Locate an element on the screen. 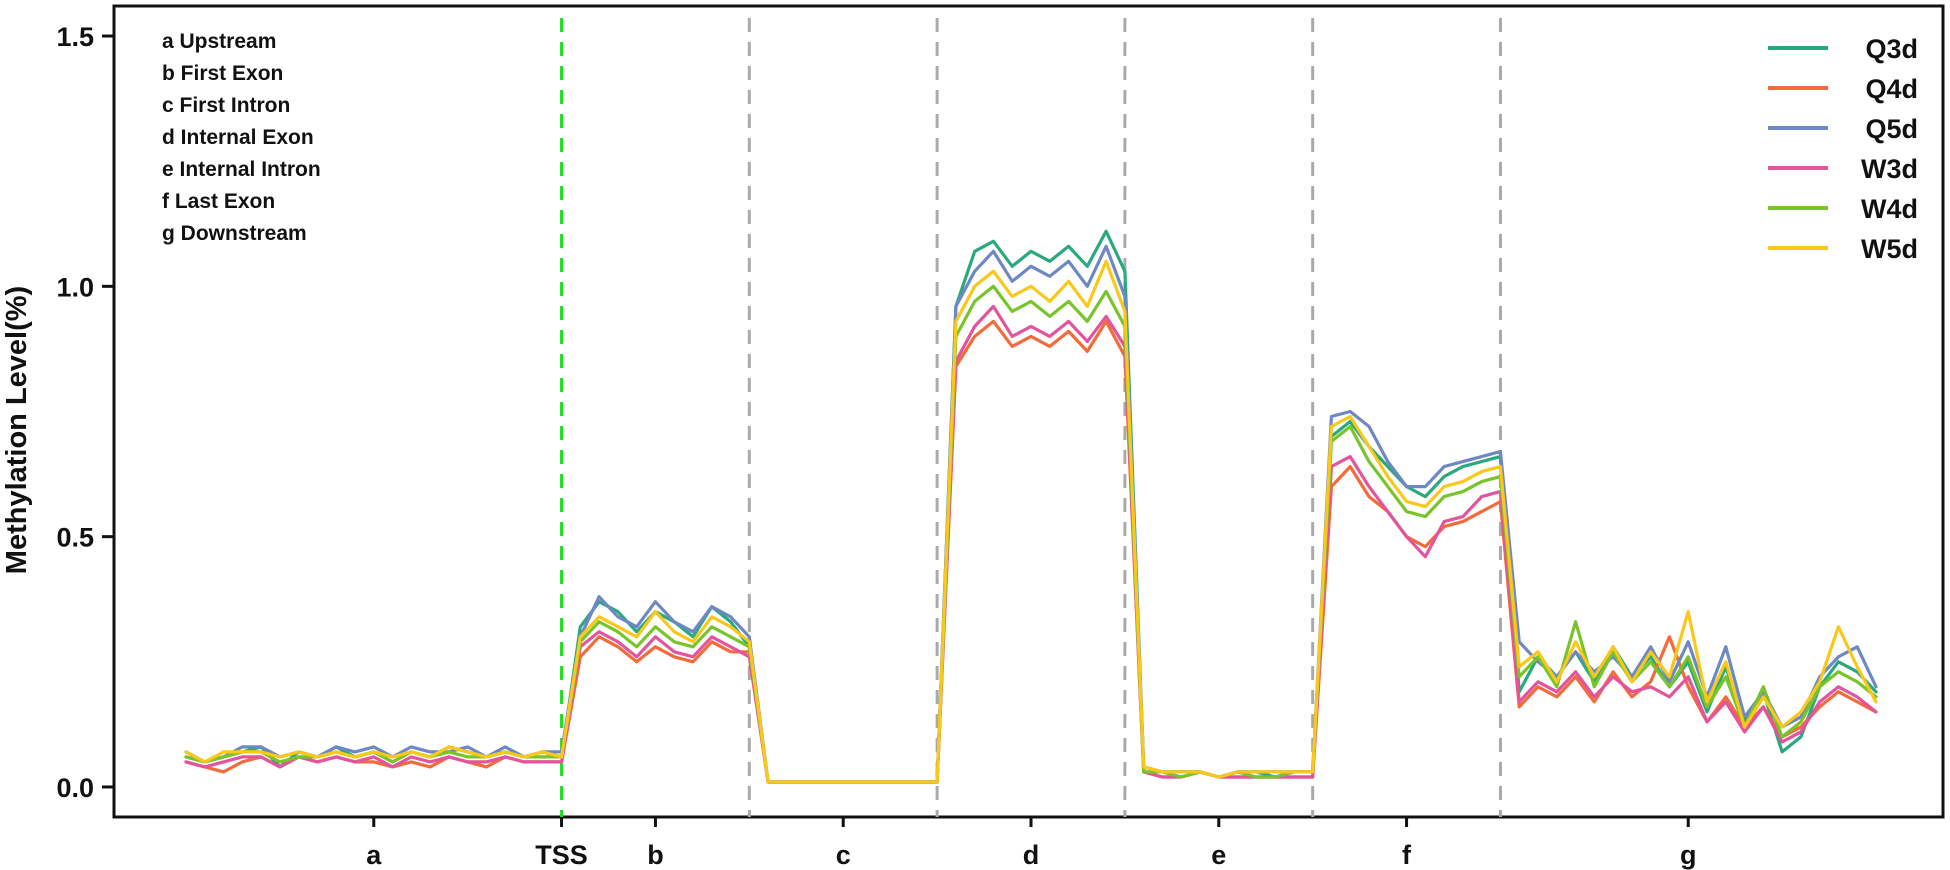 This screenshot has width=1950, height=870. region-key-item: a Upstream is located at coordinates (219, 41).